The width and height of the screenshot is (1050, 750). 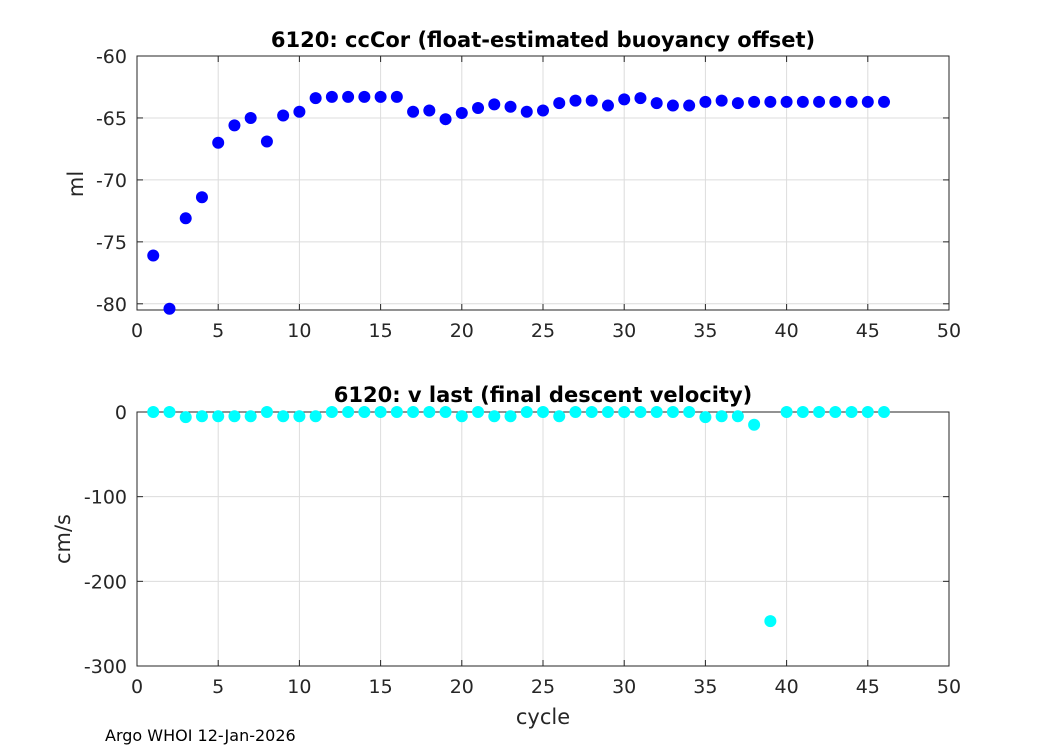 What do you see at coordinates (787, 687) in the screenshot?
I see `plot-vlast-xtick-label: 40` at bounding box center [787, 687].